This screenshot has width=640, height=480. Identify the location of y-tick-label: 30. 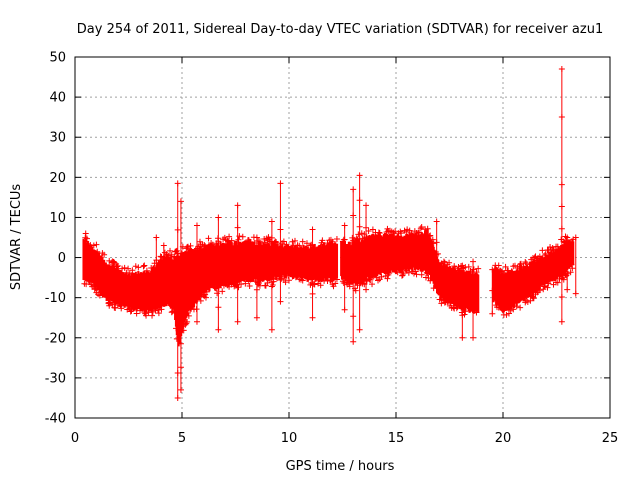
(57, 138).